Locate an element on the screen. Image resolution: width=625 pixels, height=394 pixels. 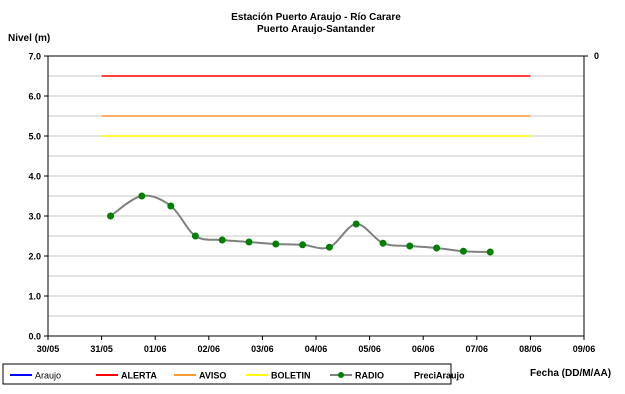
y2-tick-label: 0 is located at coordinates (596, 56).